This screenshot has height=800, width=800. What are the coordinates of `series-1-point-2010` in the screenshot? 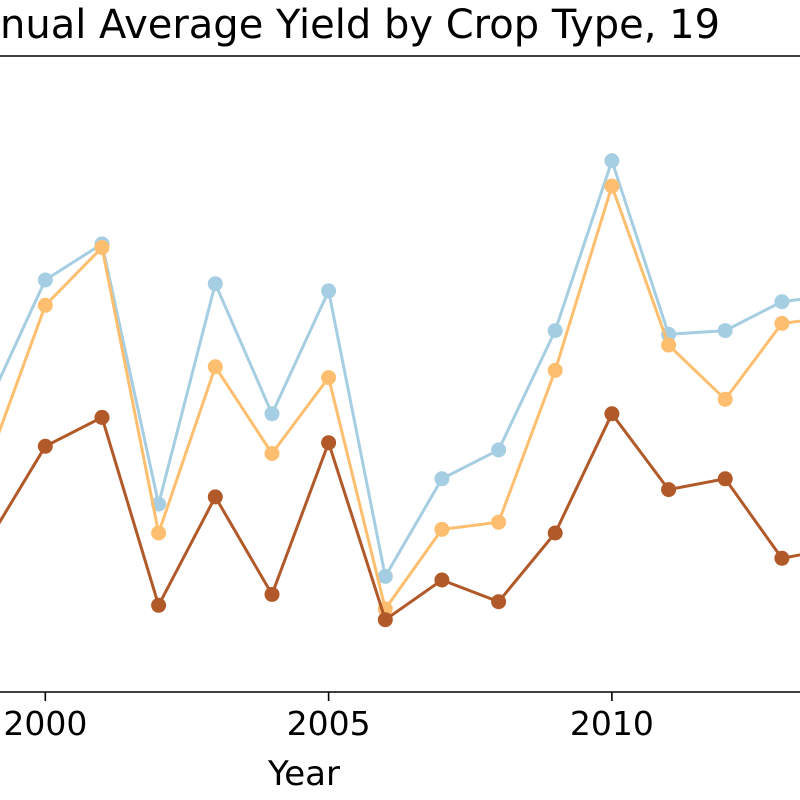 It's located at (612, 161).